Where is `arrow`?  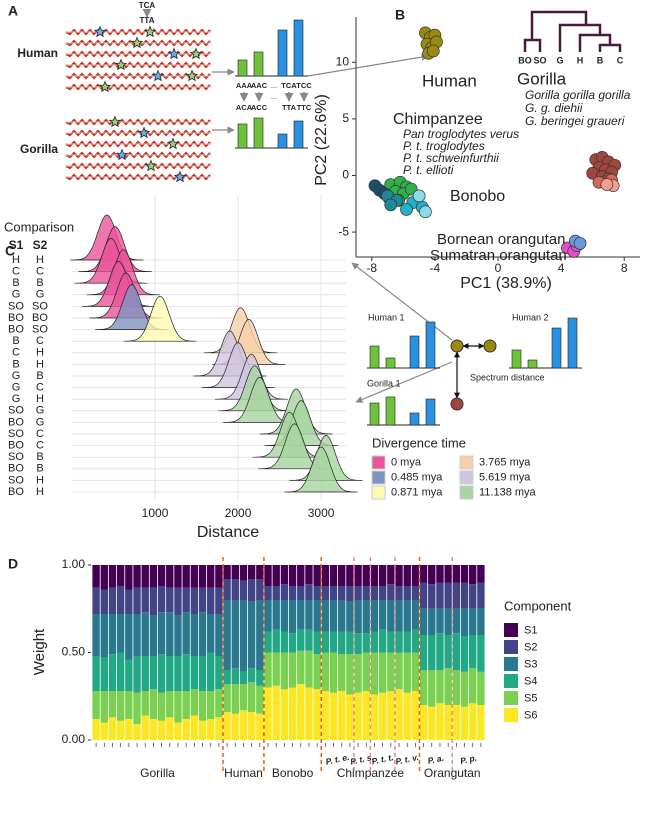
arrow is located at coordinates (368, 65).